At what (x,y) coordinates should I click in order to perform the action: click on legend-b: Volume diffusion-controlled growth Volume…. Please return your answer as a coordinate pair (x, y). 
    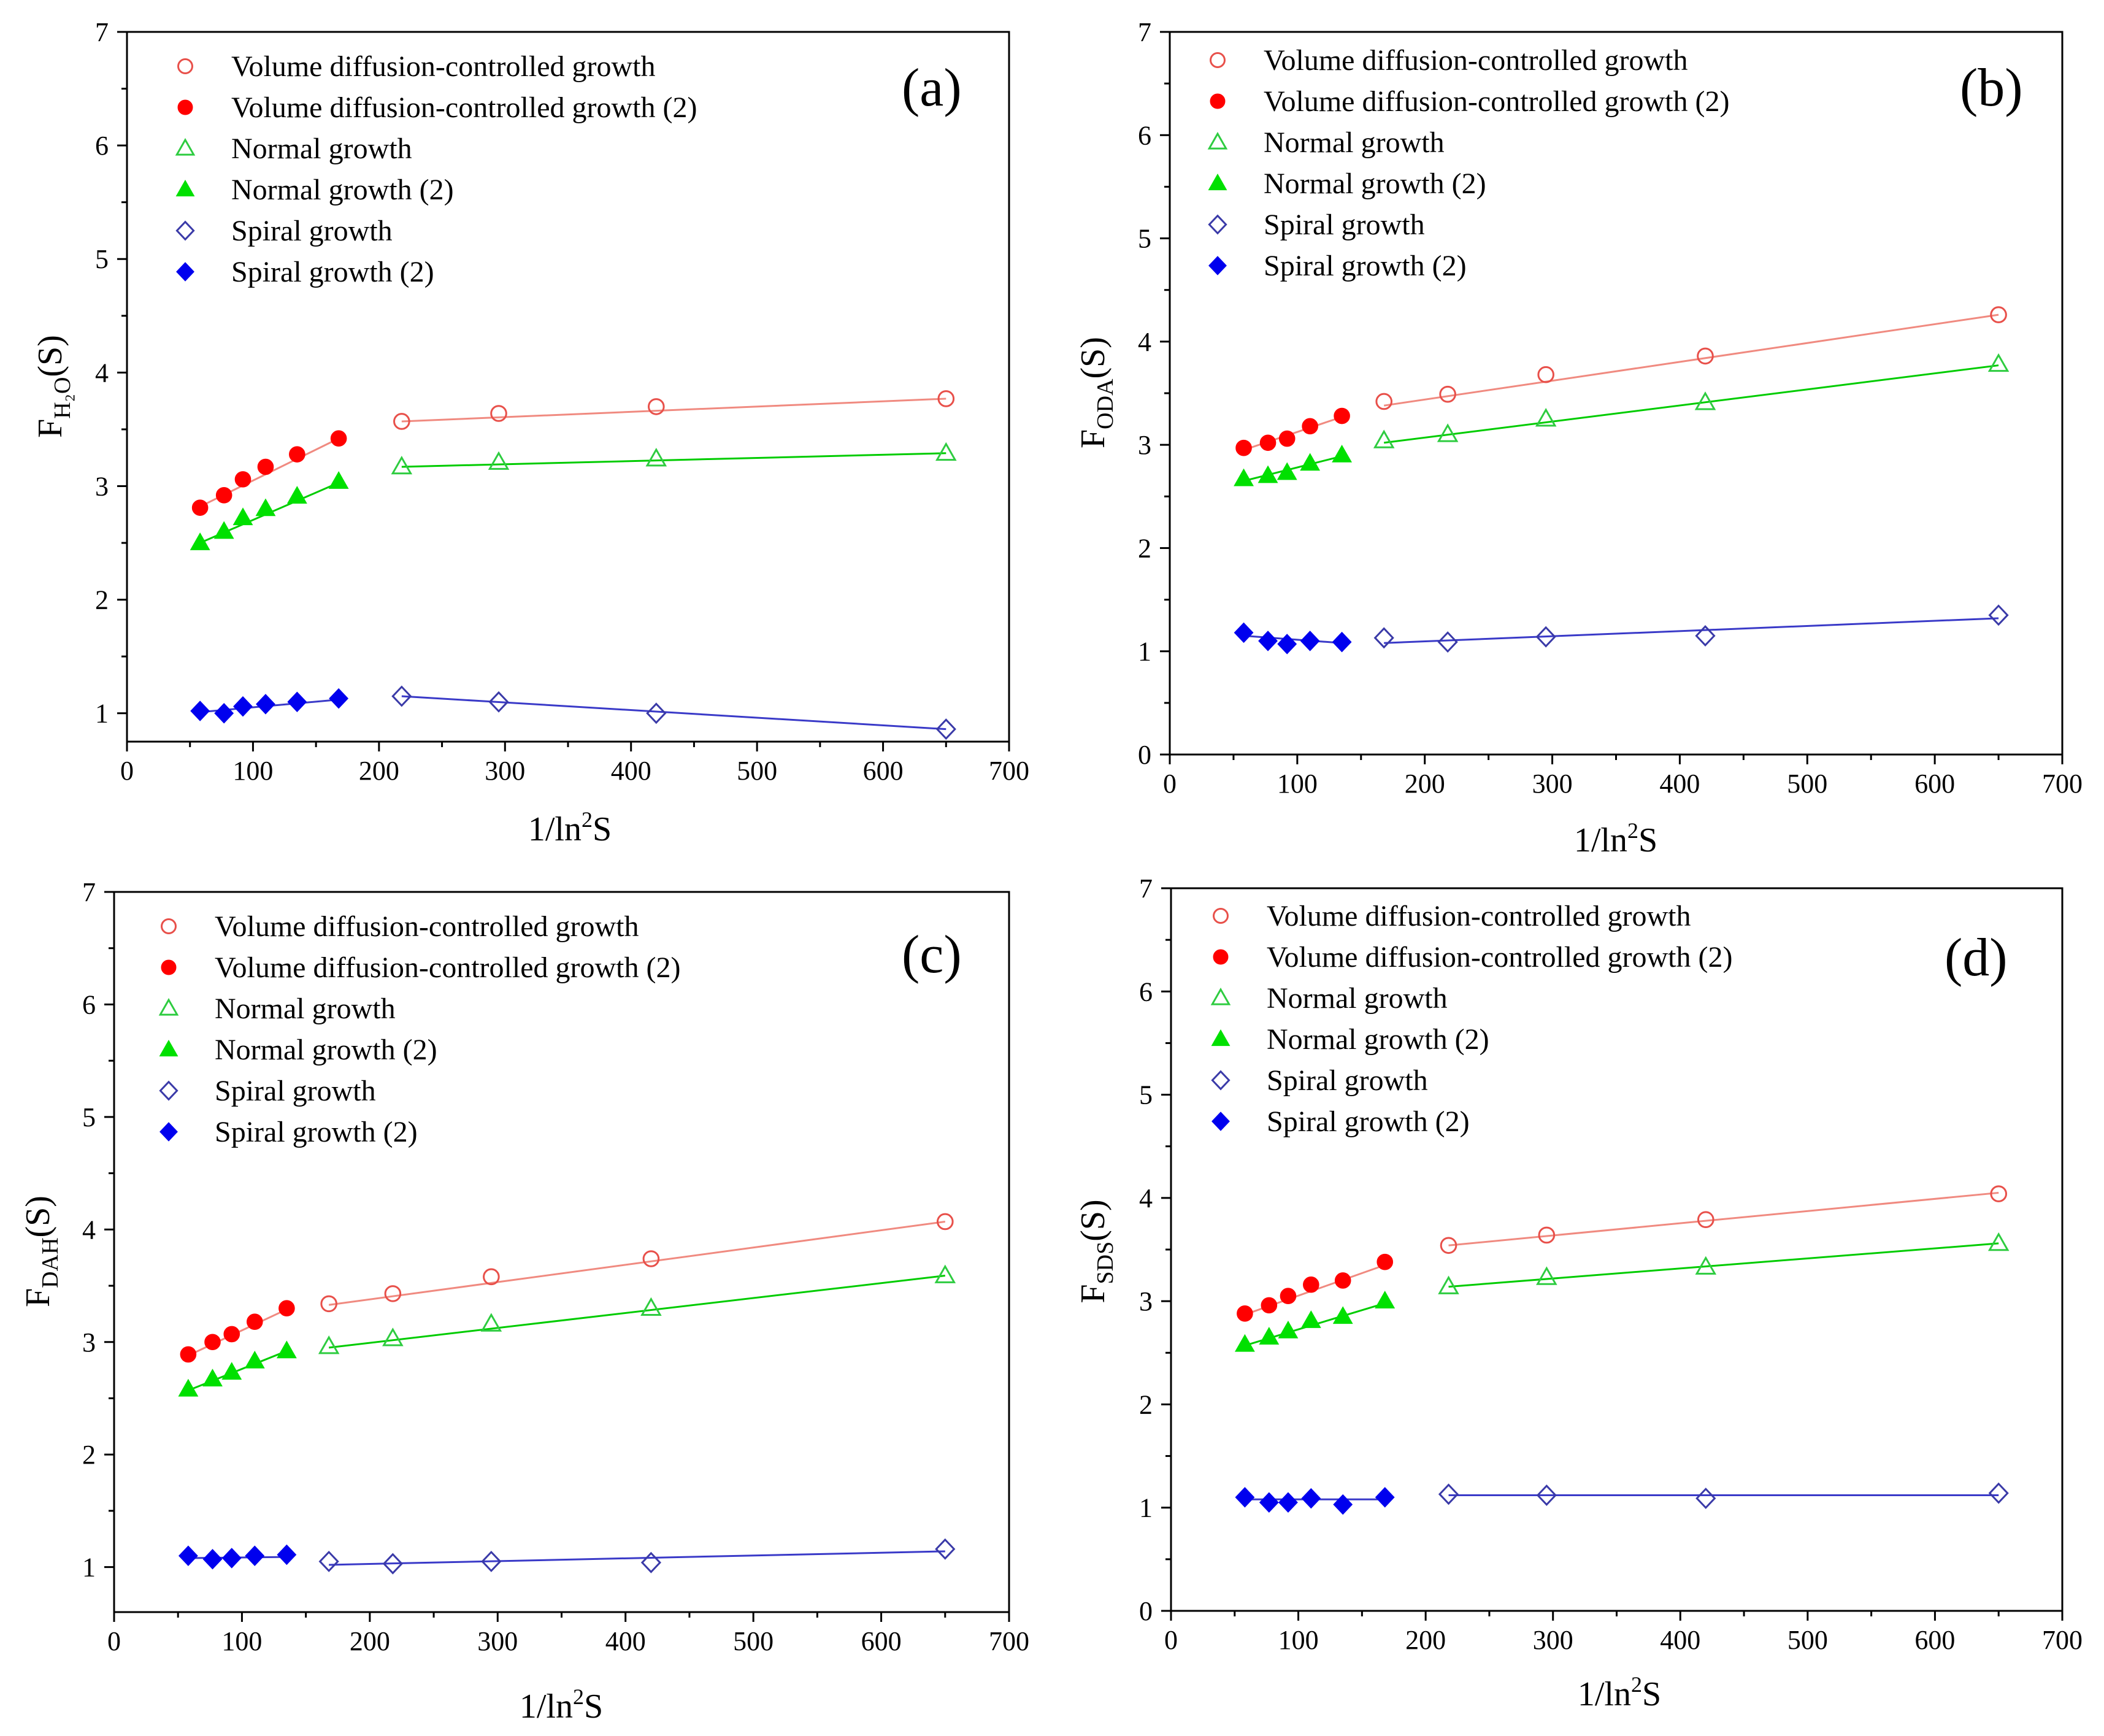
    Looking at the image, I should click on (1468, 163).